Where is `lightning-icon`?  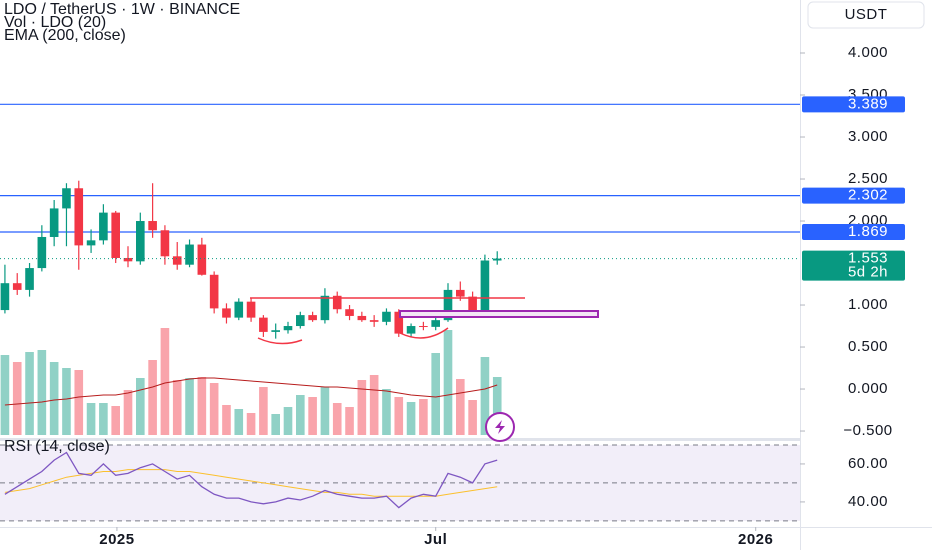 lightning-icon is located at coordinates (500, 427).